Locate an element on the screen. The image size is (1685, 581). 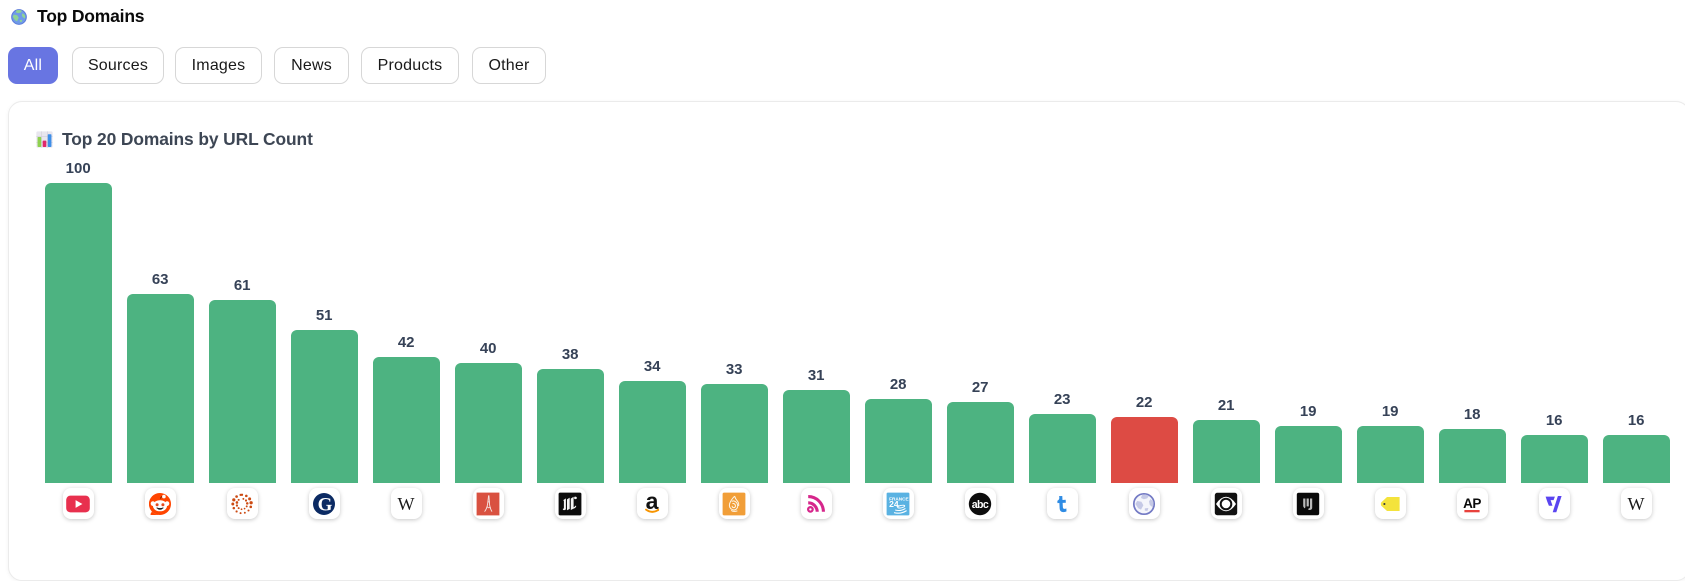
svg-text: FRANCE is located at coordinates (899, 498).